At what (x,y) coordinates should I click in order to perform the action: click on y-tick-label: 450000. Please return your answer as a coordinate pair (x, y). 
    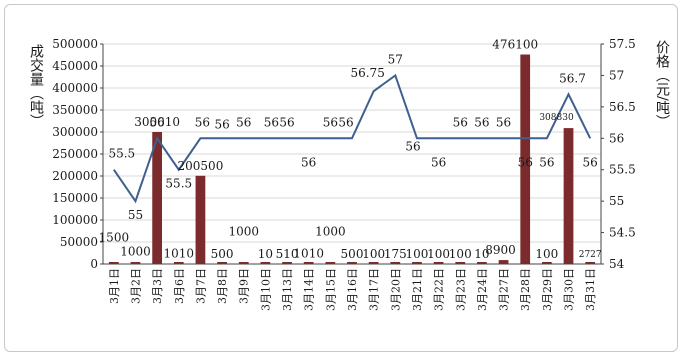
    Looking at the image, I should click on (75, 66).